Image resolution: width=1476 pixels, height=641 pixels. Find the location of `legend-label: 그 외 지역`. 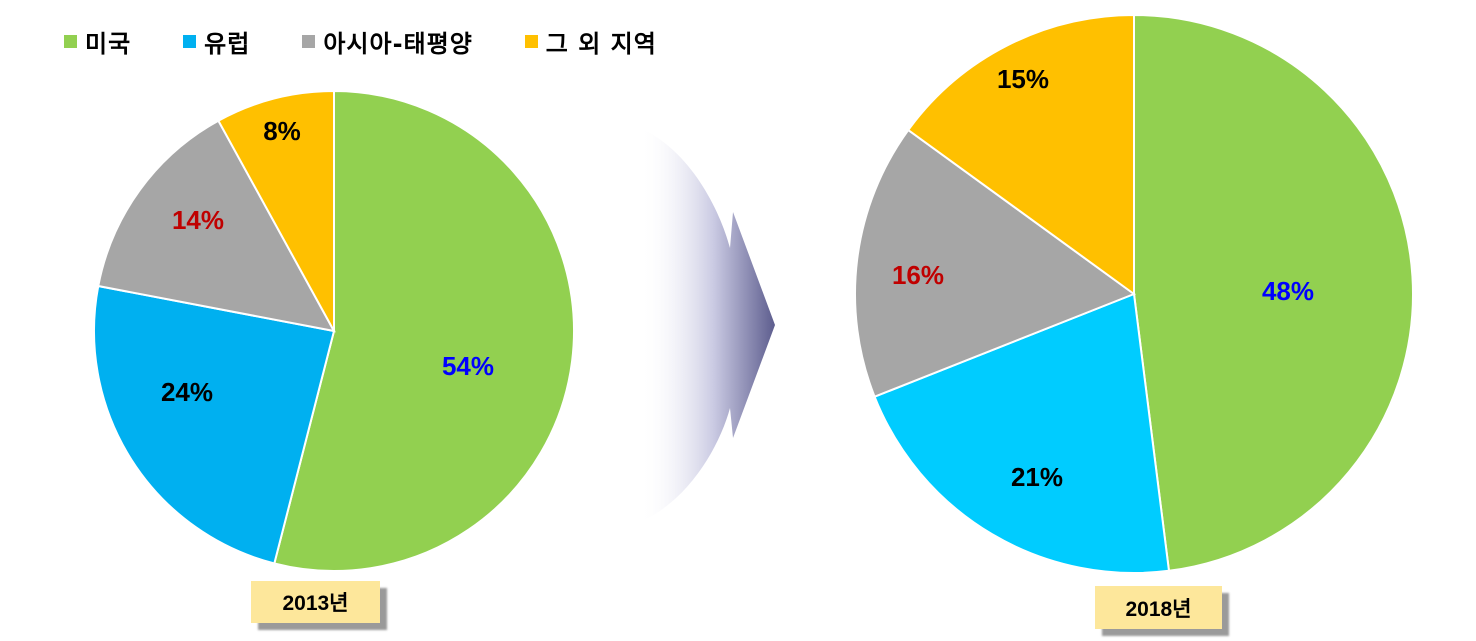

legend-label: 그 외 지역 is located at coordinates (601, 44).